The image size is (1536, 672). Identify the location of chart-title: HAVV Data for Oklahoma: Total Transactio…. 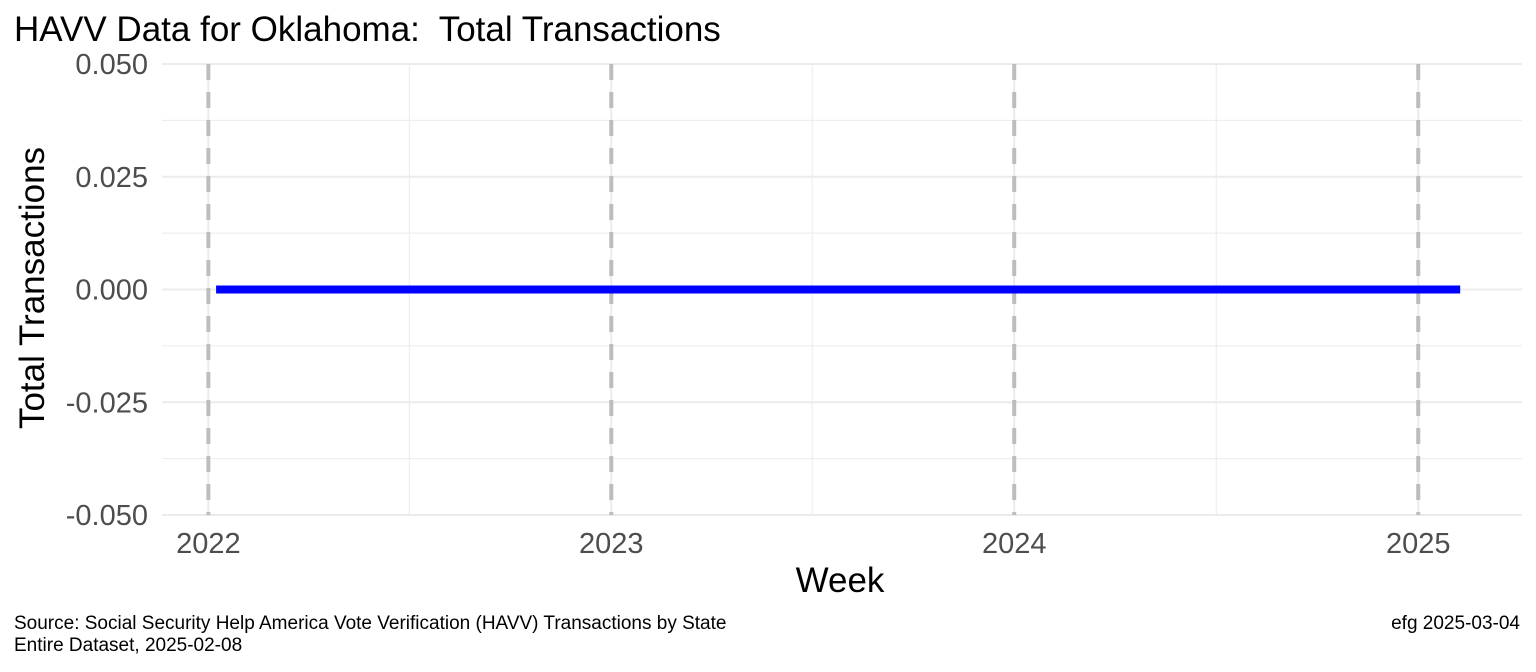
(367, 29).